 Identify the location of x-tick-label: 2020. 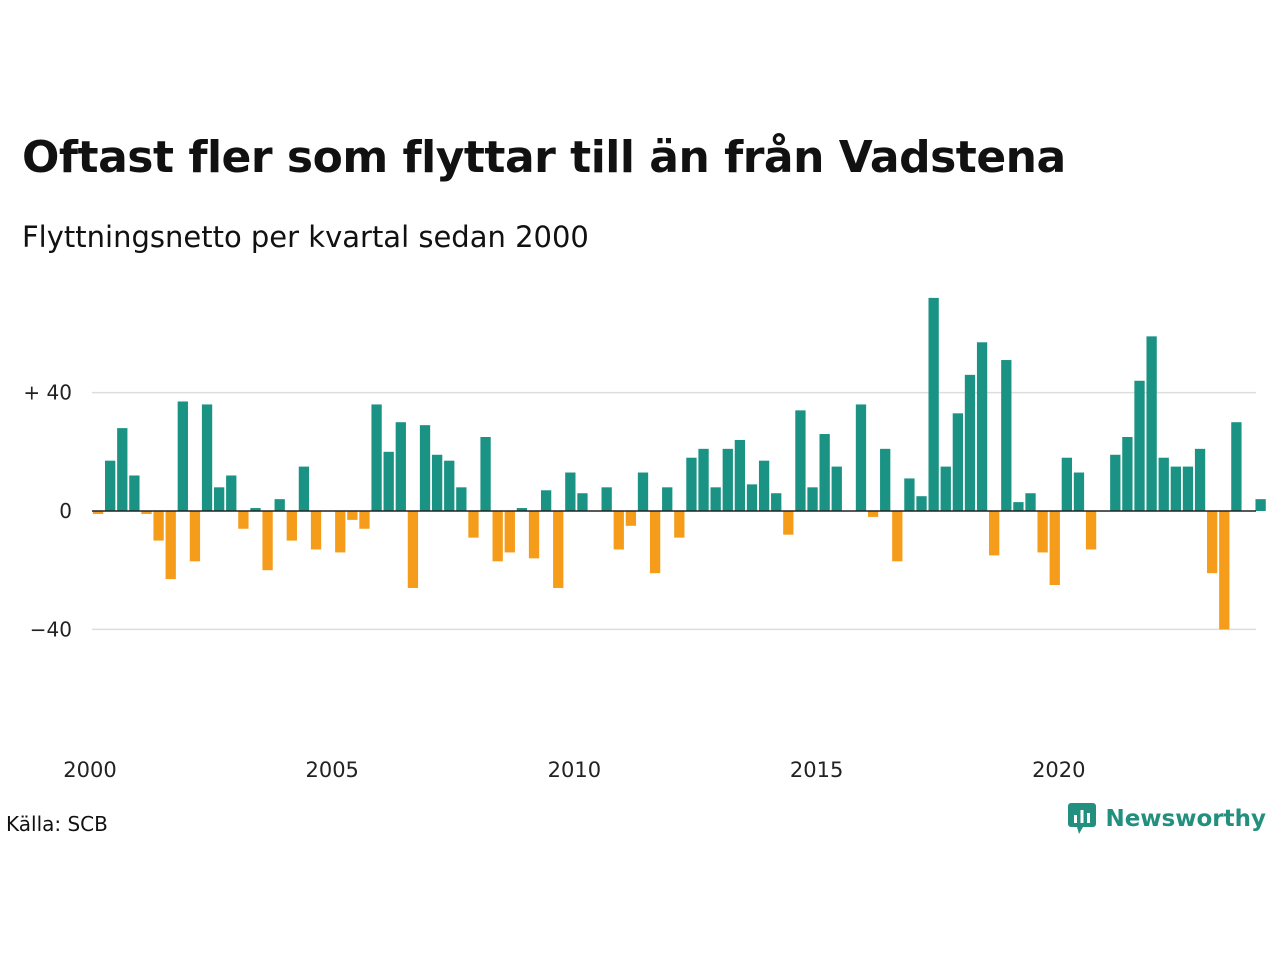
(1058, 770).